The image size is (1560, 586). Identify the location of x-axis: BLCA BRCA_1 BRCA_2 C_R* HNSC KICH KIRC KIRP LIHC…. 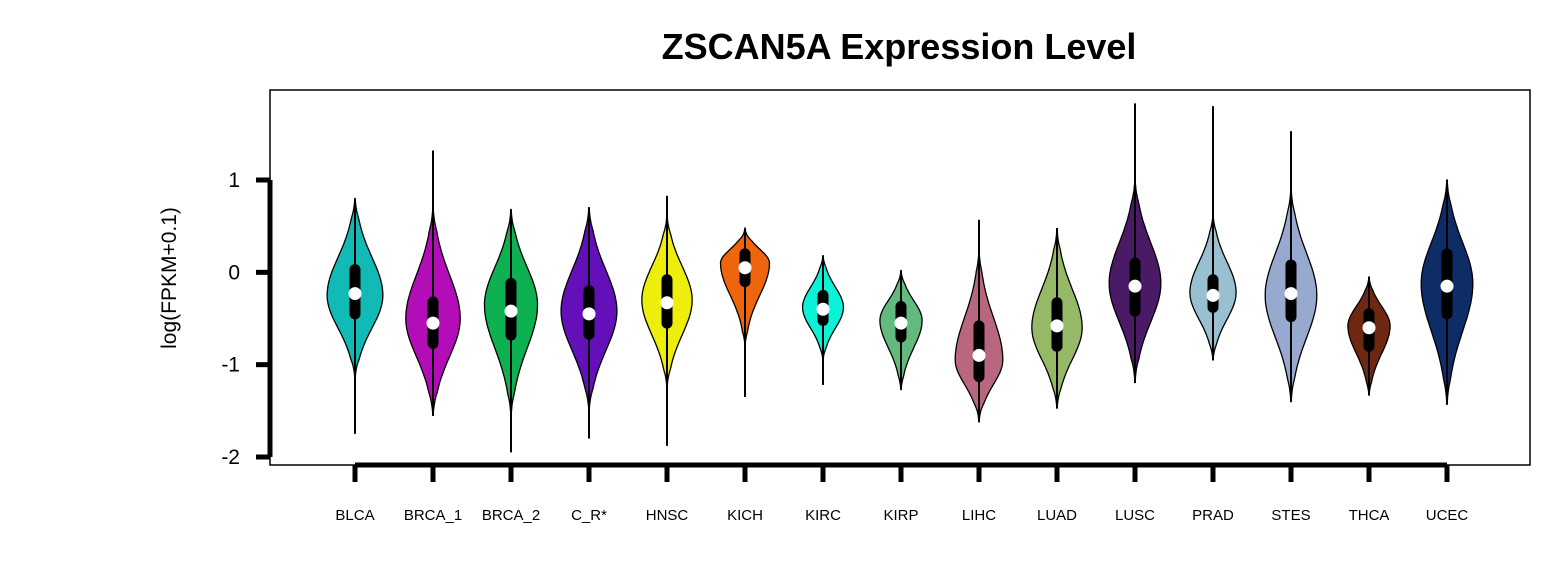
(902, 493).